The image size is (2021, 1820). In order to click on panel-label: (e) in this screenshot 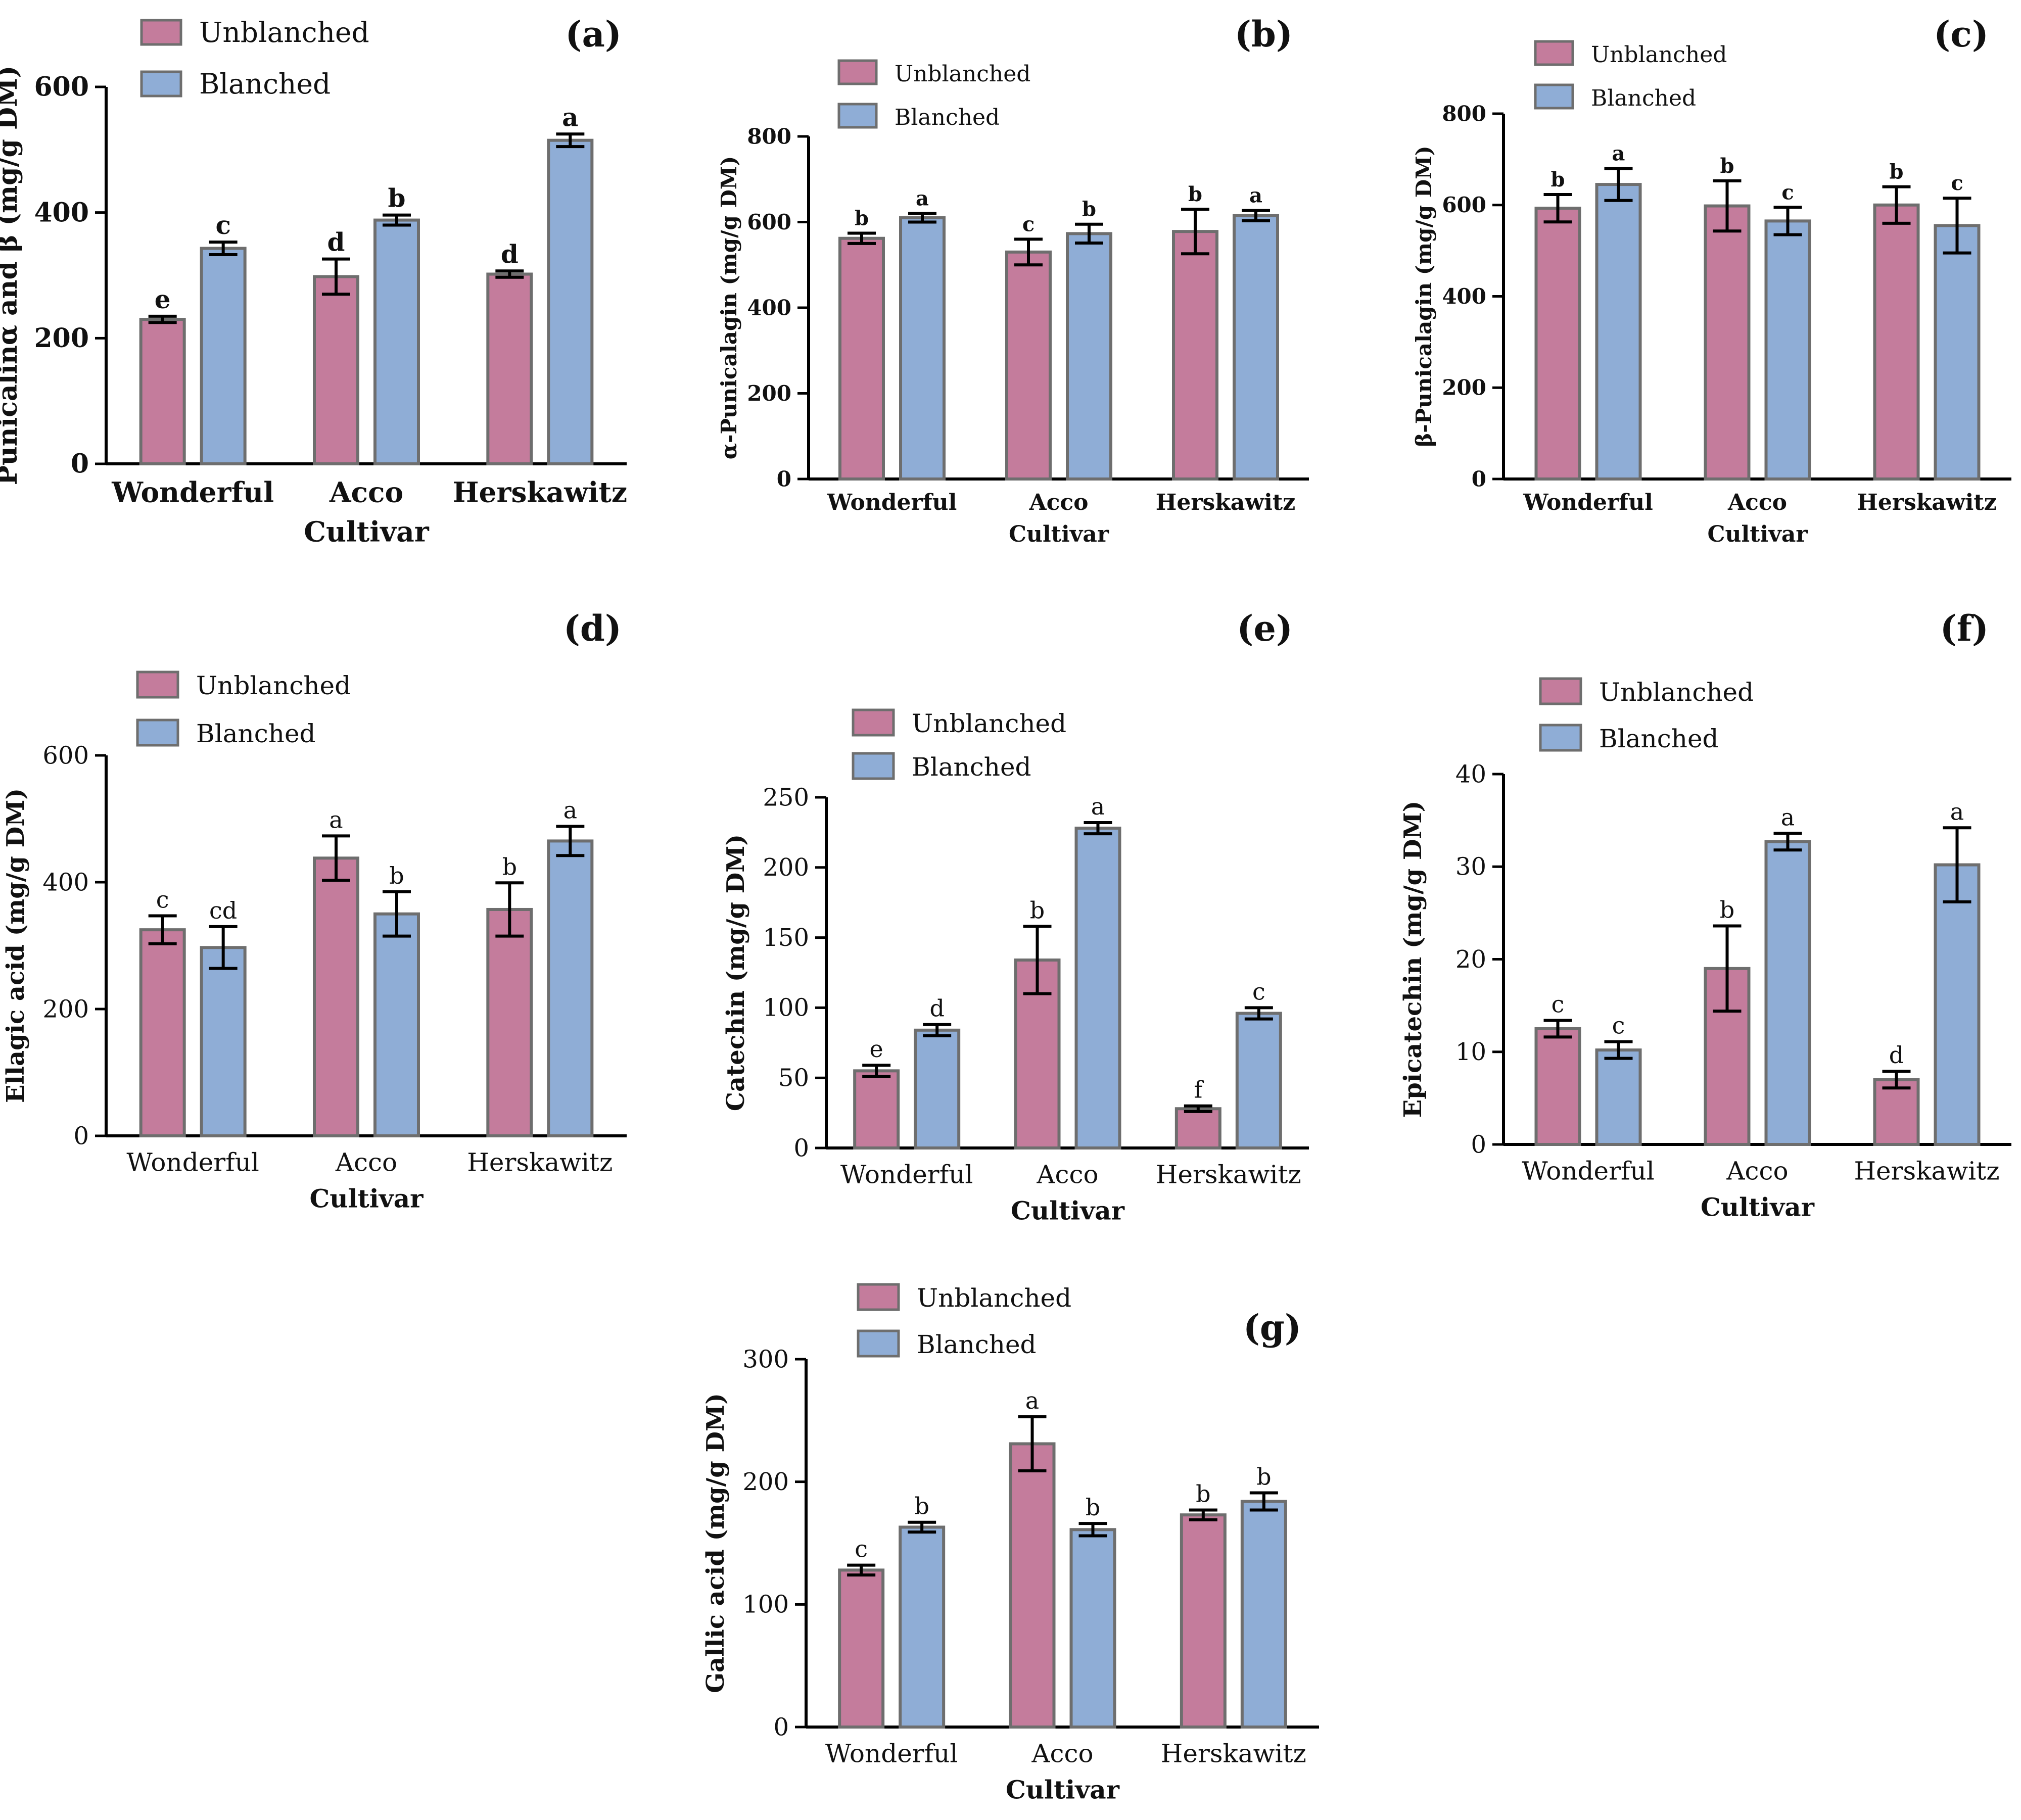, I will do `click(1265, 628)`.